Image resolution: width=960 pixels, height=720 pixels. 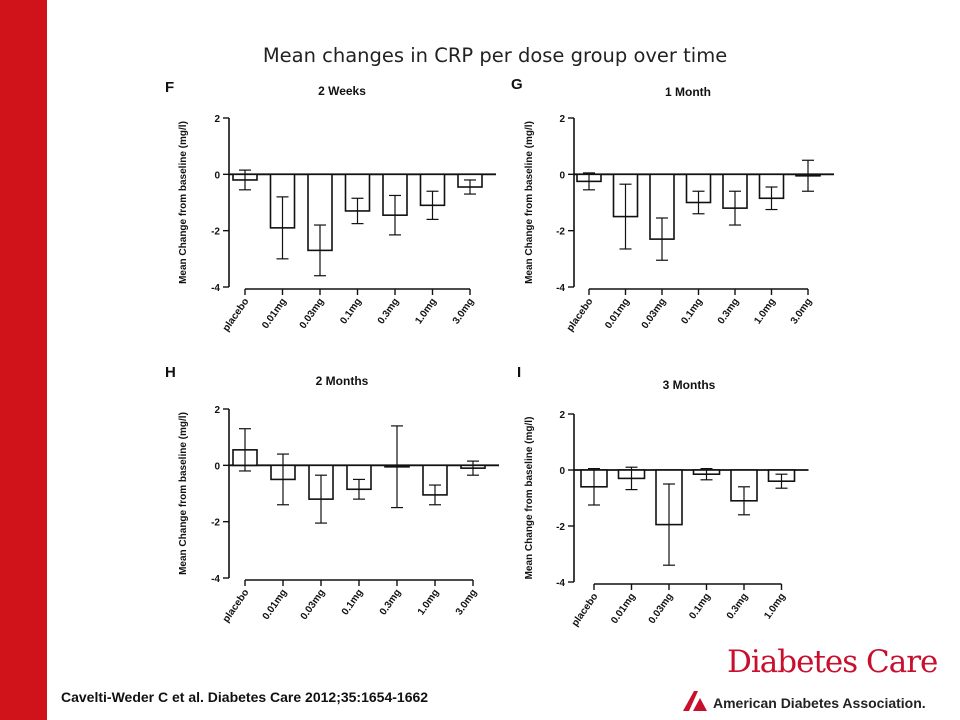 What do you see at coordinates (832, 662) in the screenshot?
I see `journal-brand: Diabetes Care` at bounding box center [832, 662].